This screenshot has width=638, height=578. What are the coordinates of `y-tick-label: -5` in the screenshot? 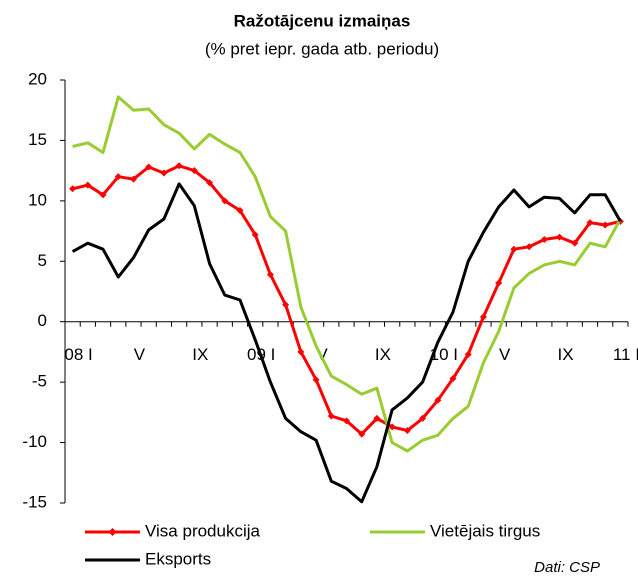 It's located at (39, 381).